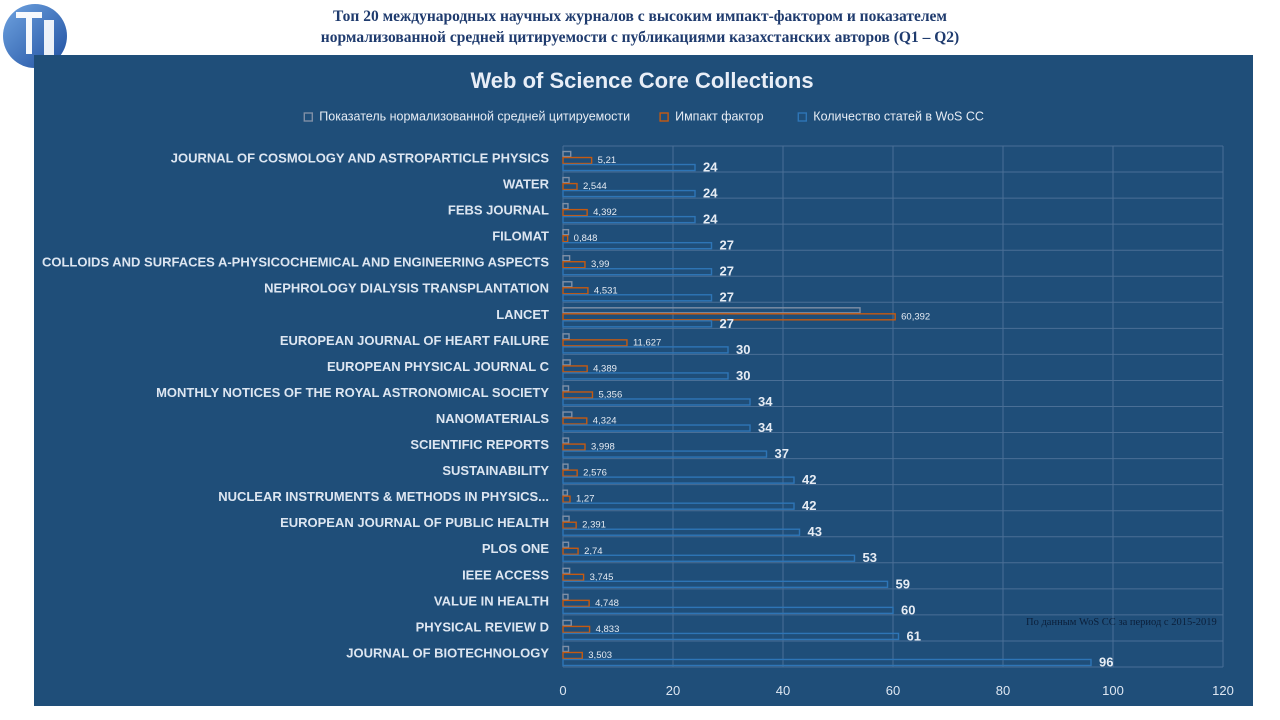 Image resolution: width=1280 pixels, height=720 pixels. I want to click on impact-factor-label: 3,99, so click(600, 264).